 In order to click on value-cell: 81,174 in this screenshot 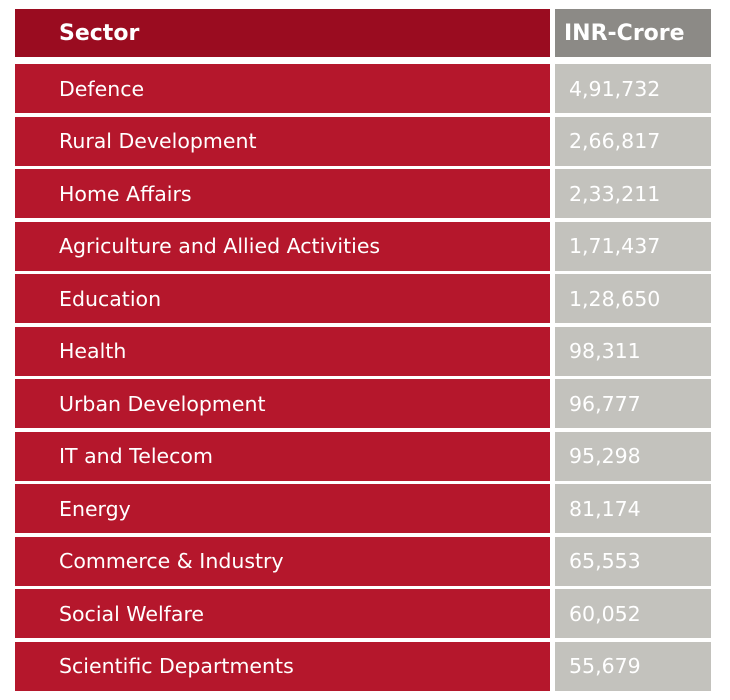, I will do `click(633, 508)`.